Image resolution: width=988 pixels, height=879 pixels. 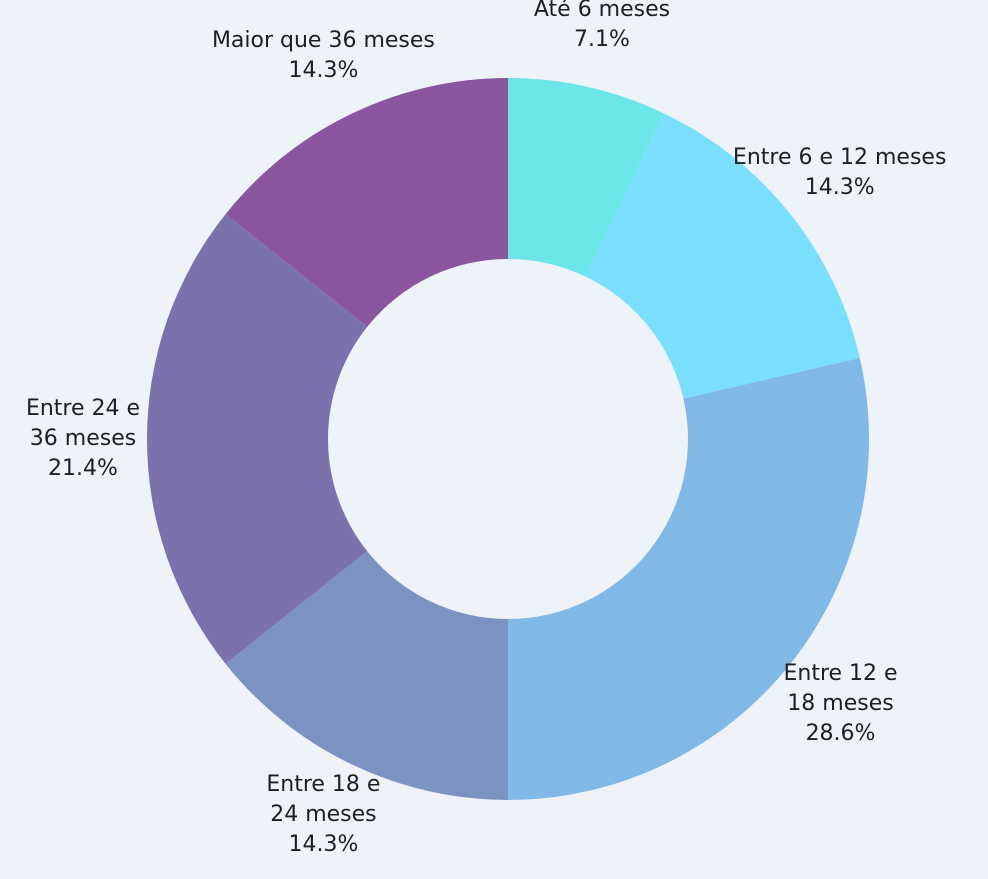 What do you see at coordinates (323, 799) in the screenshot?
I see `category-label: Entre 18 e 24 meses` at bounding box center [323, 799].